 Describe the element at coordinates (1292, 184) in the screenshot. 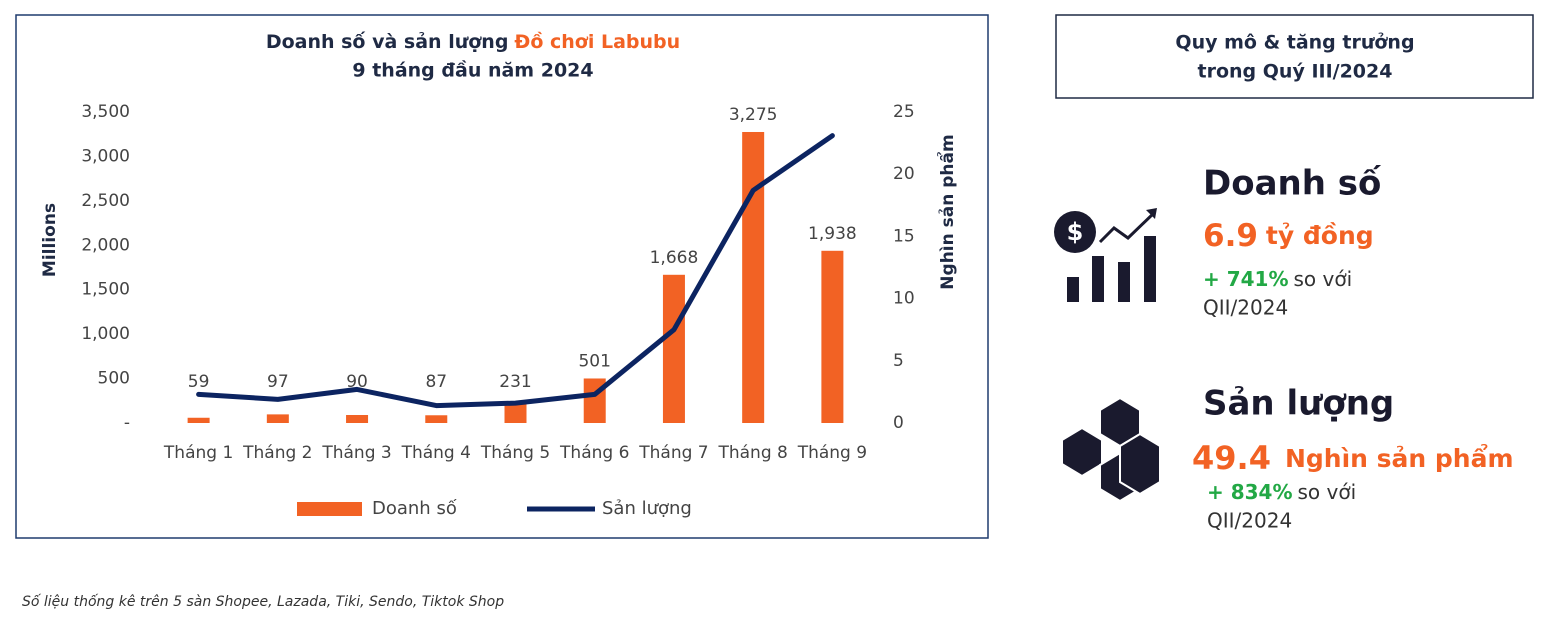

I see `kpi-heading: Doanh số` at that location.